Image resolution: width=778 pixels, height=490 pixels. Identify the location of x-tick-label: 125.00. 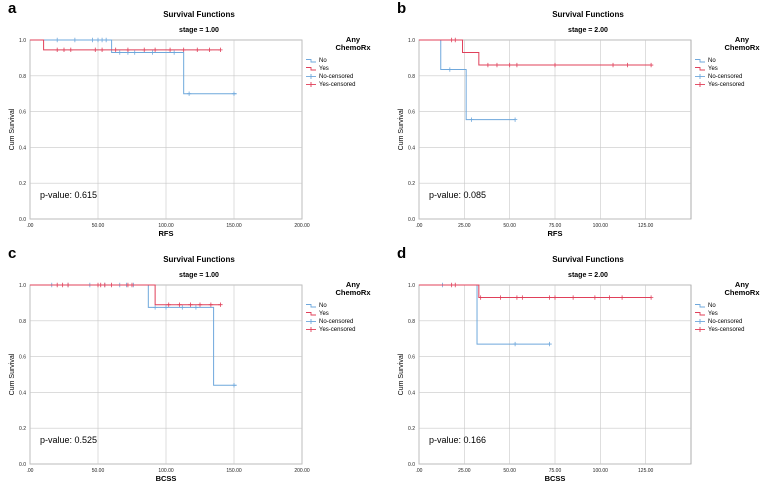
(646, 471).